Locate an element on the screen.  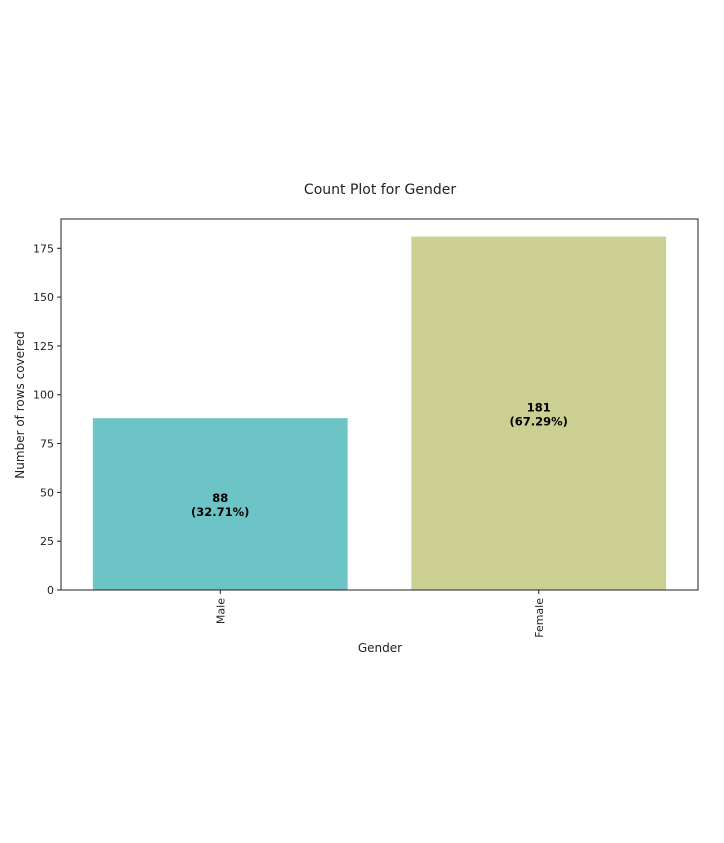
y-tick-label: 100 is located at coordinates (43, 395).